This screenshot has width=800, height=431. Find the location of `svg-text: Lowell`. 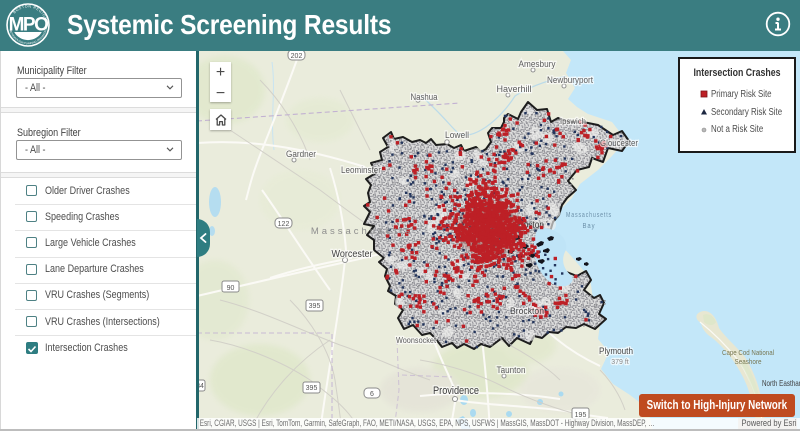

svg-text: Lowell is located at coordinates (457, 135).